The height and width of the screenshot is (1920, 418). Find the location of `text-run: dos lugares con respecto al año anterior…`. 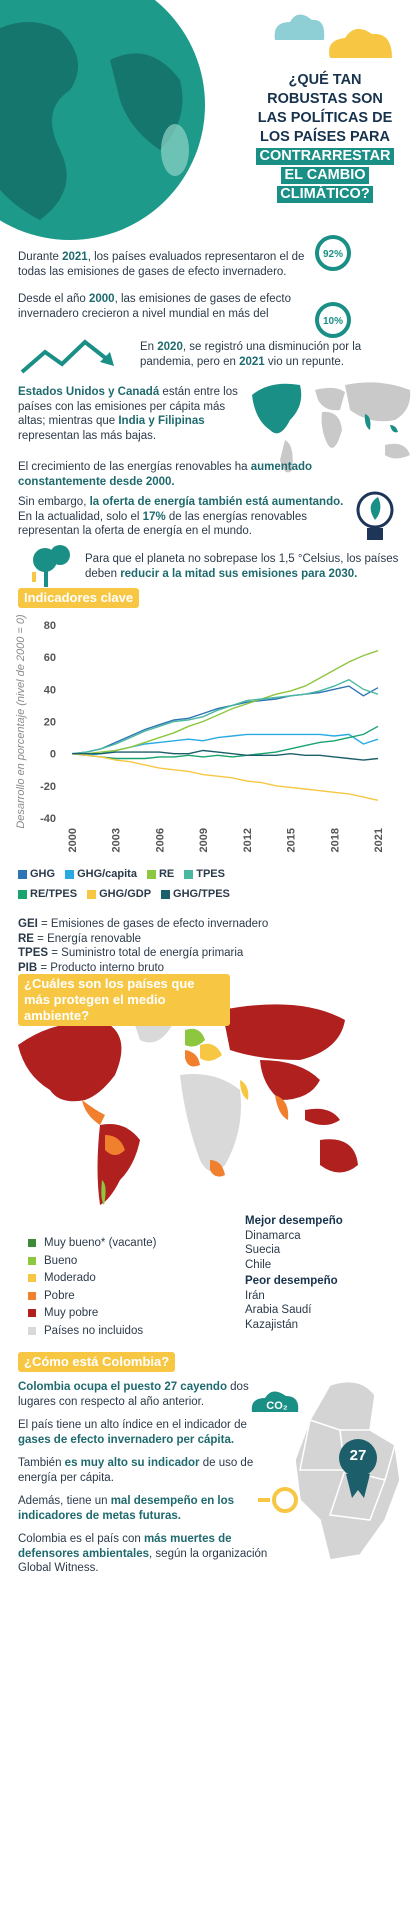

text-run: dos lugares con respecto al año anterior… is located at coordinates (133, 1394).